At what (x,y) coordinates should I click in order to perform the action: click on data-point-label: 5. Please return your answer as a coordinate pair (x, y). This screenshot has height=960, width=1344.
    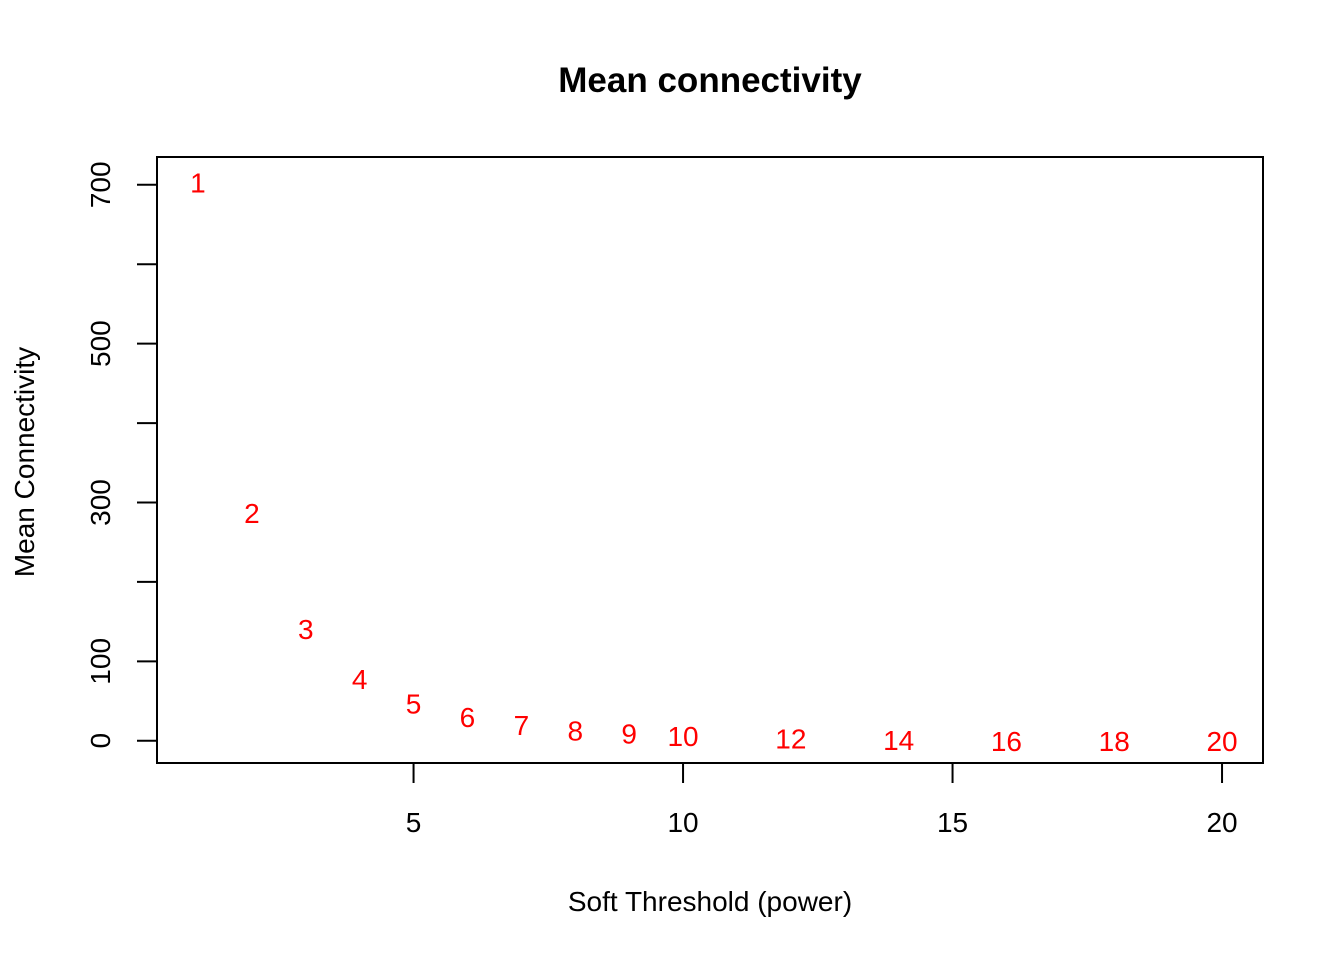
    Looking at the image, I should click on (414, 703).